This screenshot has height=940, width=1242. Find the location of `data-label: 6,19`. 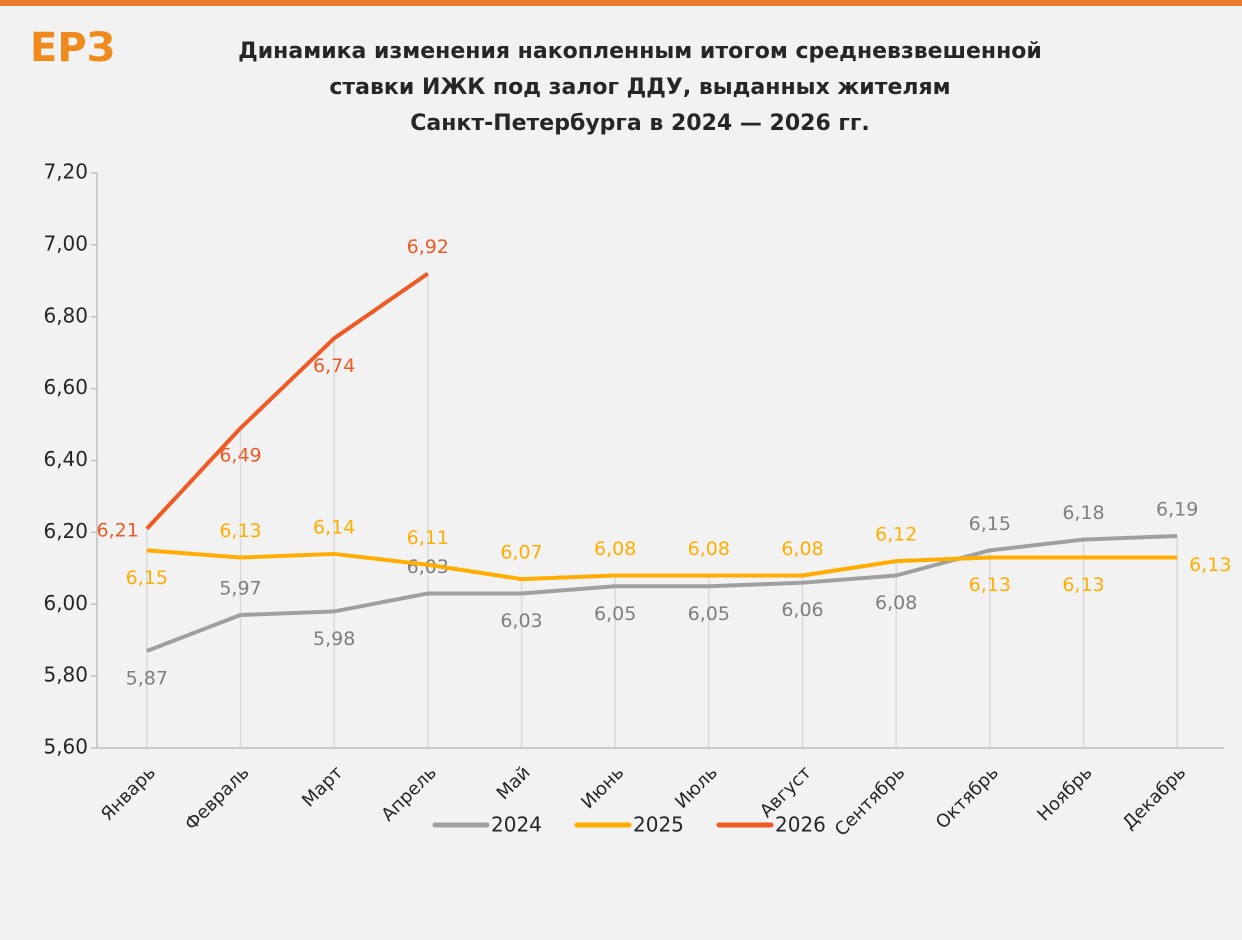

data-label: 6,19 is located at coordinates (1177, 509).